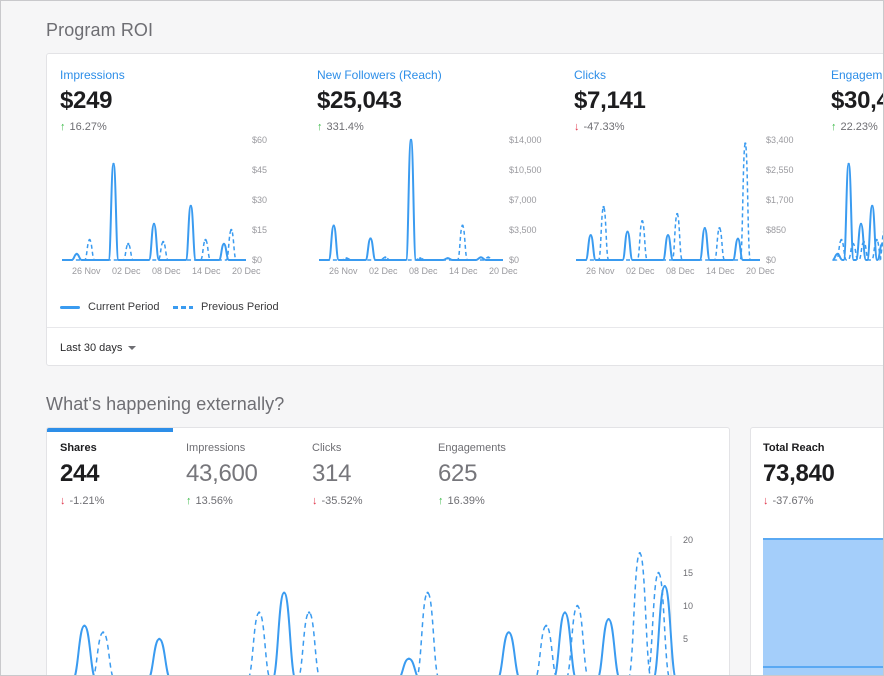 The height and width of the screenshot is (676, 884). I want to click on y-tick-label: $15, so click(259, 230).